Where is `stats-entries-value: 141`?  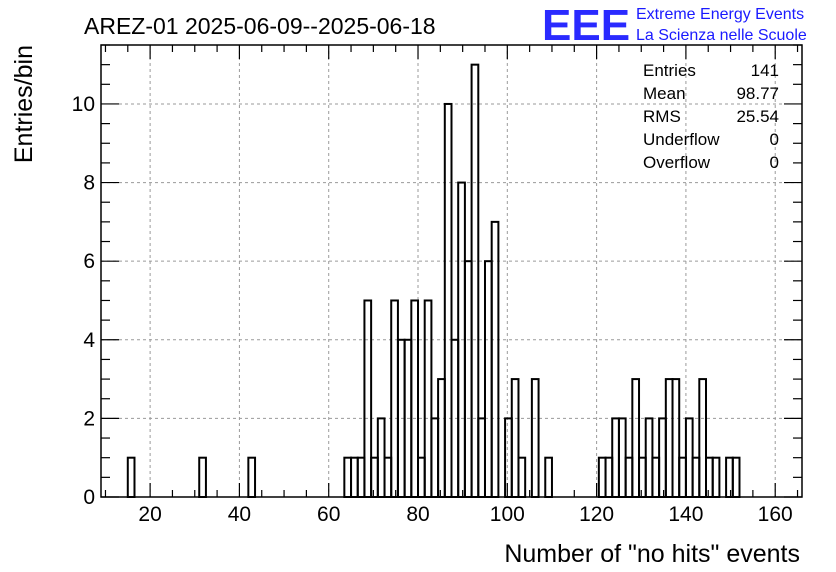 stats-entries-value: 141 is located at coordinates (765, 70).